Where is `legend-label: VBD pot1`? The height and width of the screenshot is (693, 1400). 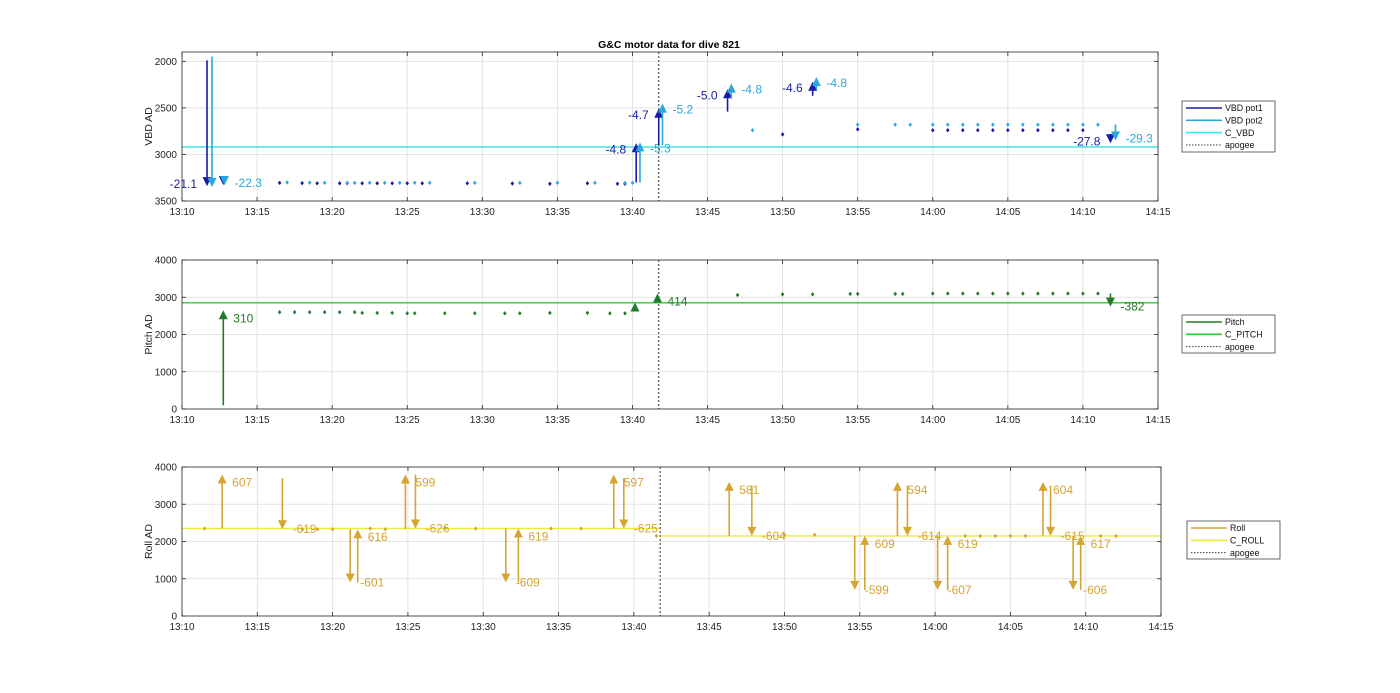
legend-label: VBD pot1 is located at coordinates (1244, 108).